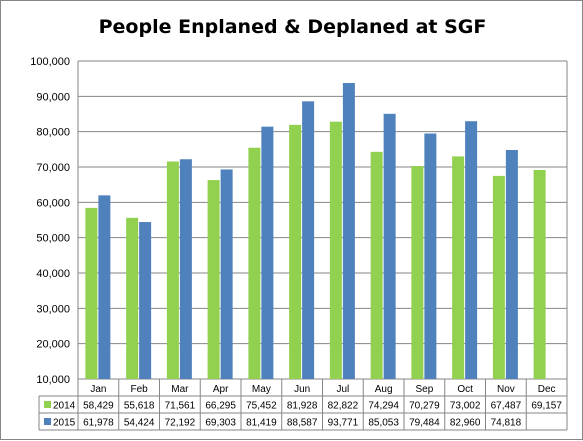  What do you see at coordinates (261, 389) in the screenshot?
I see `x-tick-label: May` at bounding box center [261, 389].